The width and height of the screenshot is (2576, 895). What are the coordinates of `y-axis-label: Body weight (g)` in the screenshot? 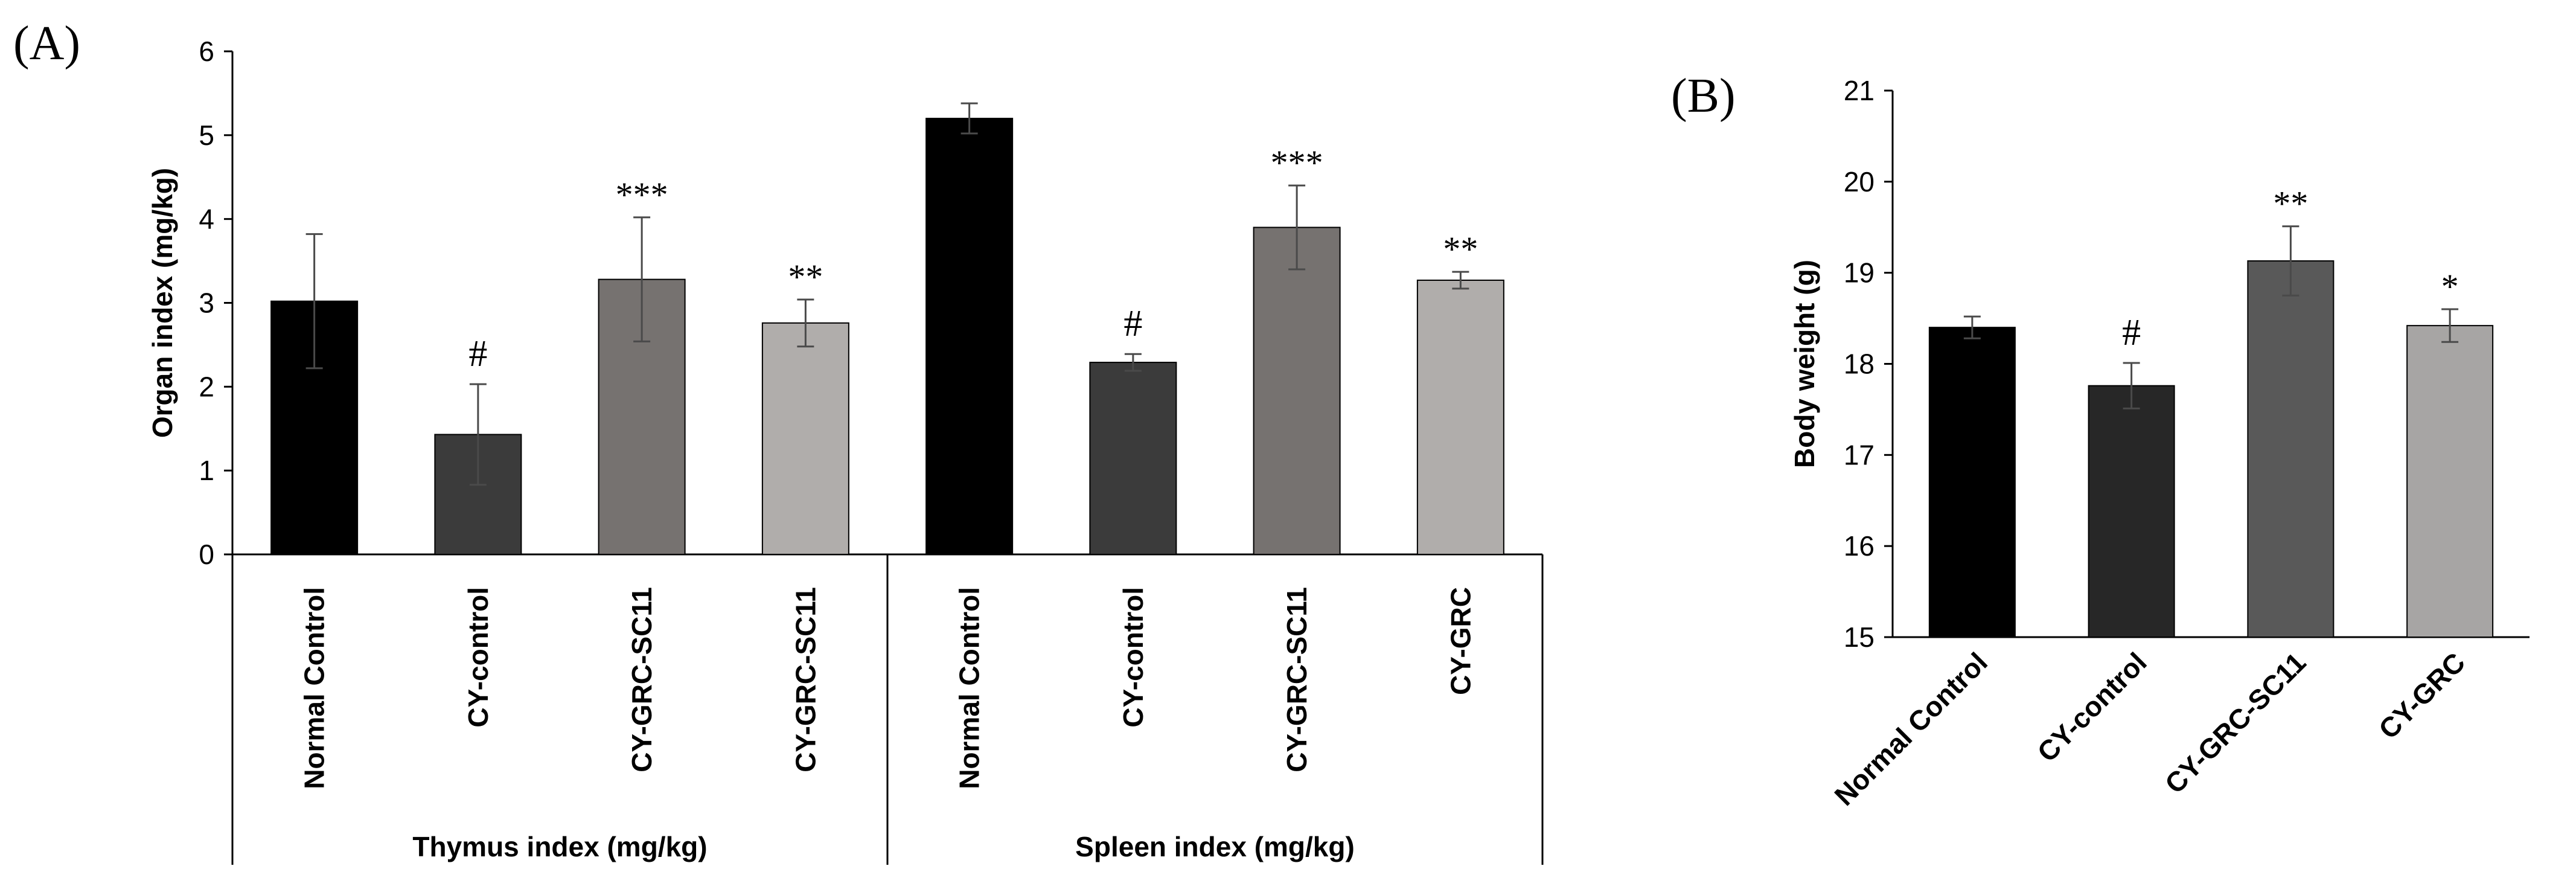 It's located at (1805, 364).